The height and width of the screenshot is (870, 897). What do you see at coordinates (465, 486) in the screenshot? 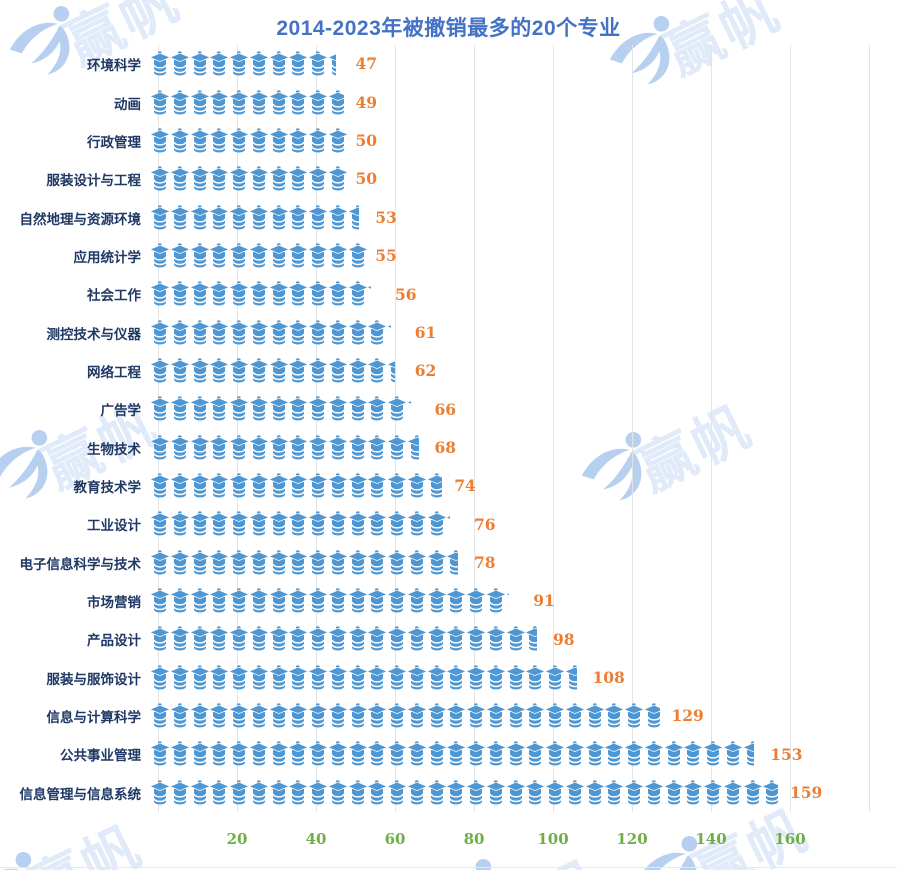
I see `value-label: 74` at bounding box center [465, 486].